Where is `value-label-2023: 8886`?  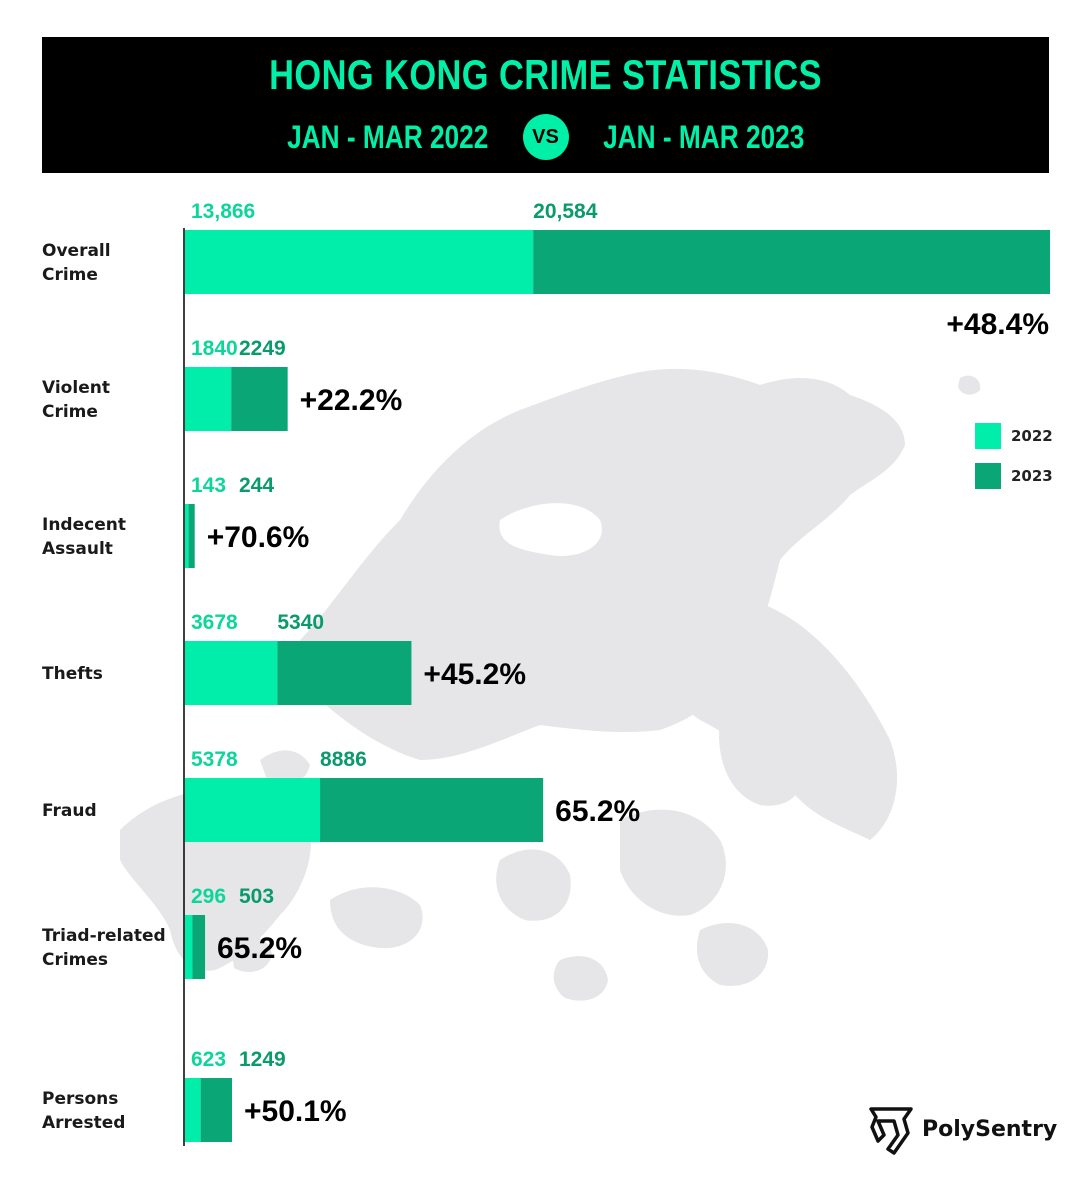 value-label-2023: 8886 is located at coordinates (343, 759).